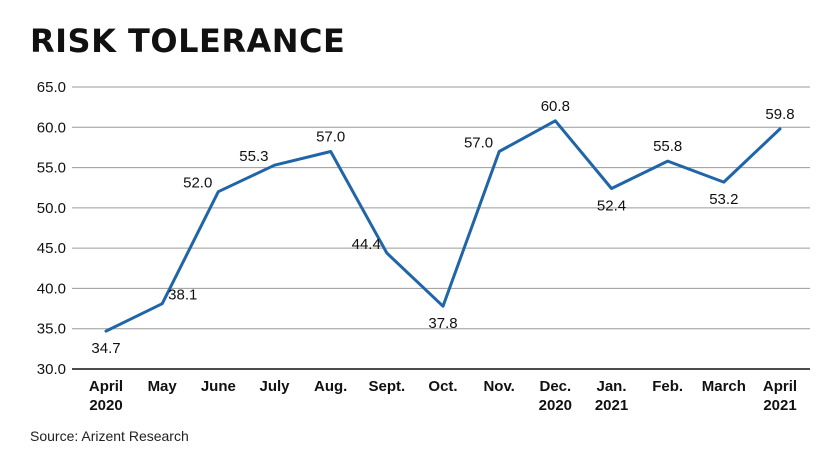 The image size is (840, 471). Describe the element at coordinates (667, 146) in the screenshot. I see `data-label: 55.8` at that location.